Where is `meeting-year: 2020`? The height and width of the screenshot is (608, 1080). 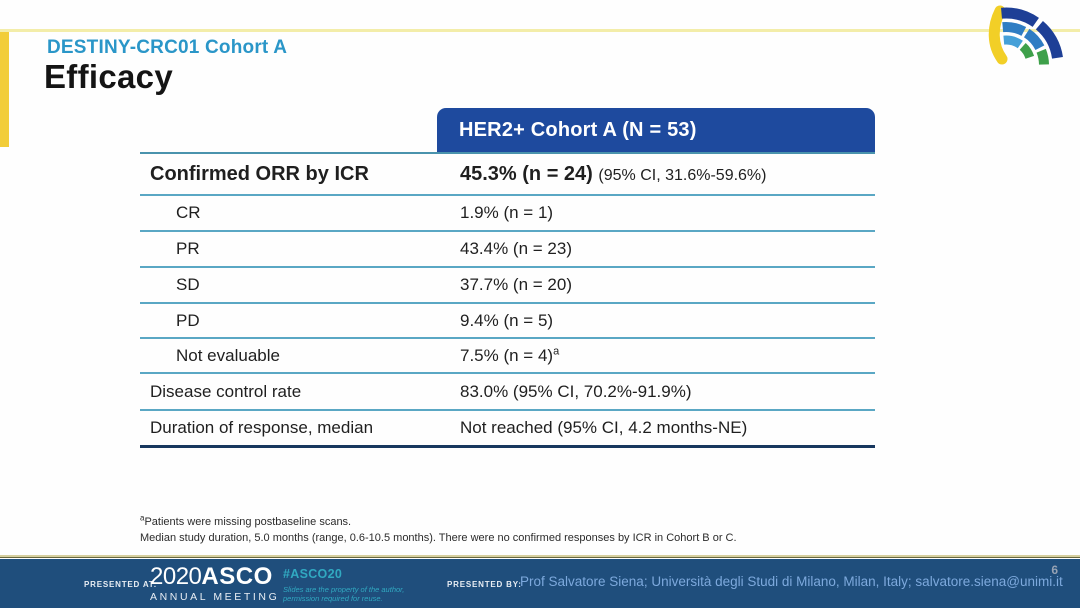 meeting-year: 2020 is located at coordinates (176, 576).